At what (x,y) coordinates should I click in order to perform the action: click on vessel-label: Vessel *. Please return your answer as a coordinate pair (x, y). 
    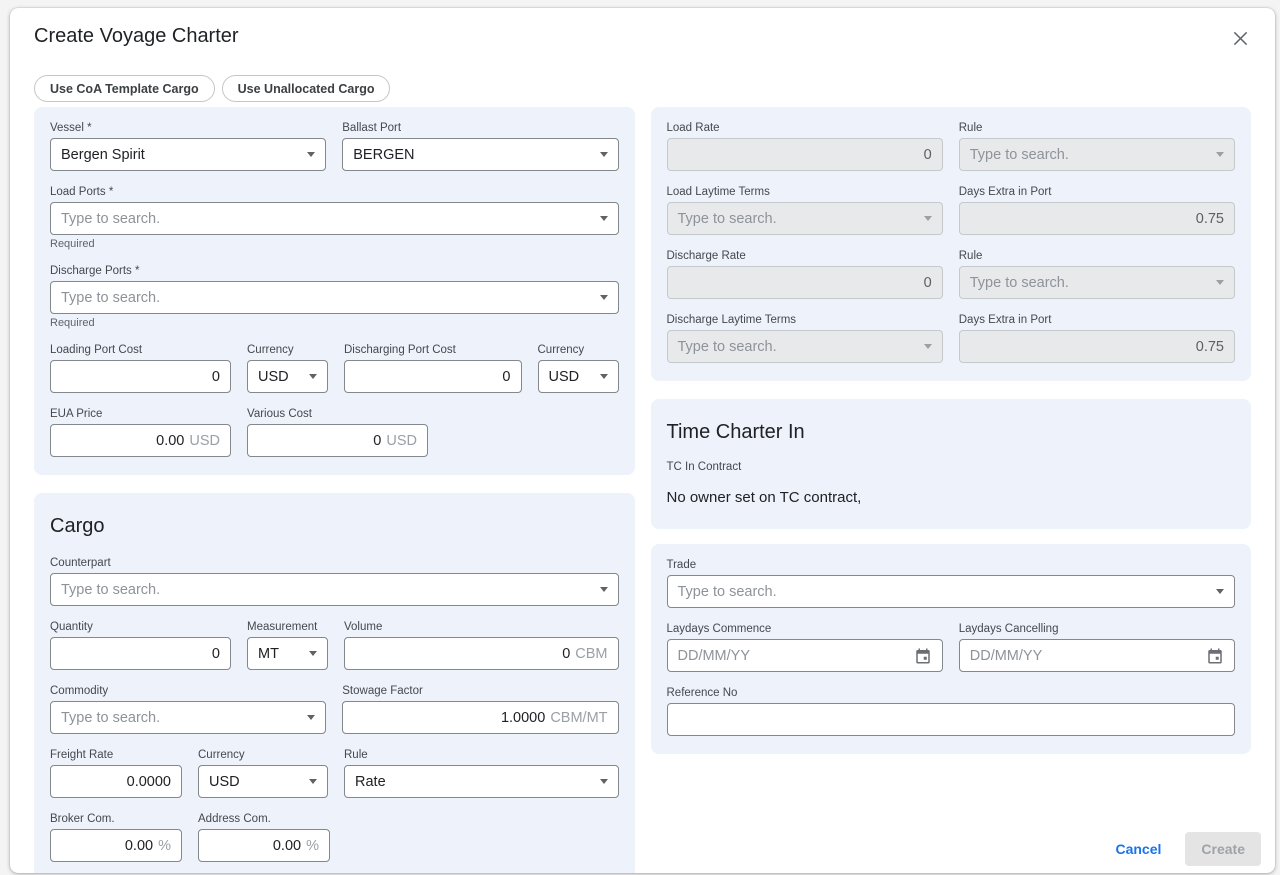
    Looking at the image, I should click on (71, 128).